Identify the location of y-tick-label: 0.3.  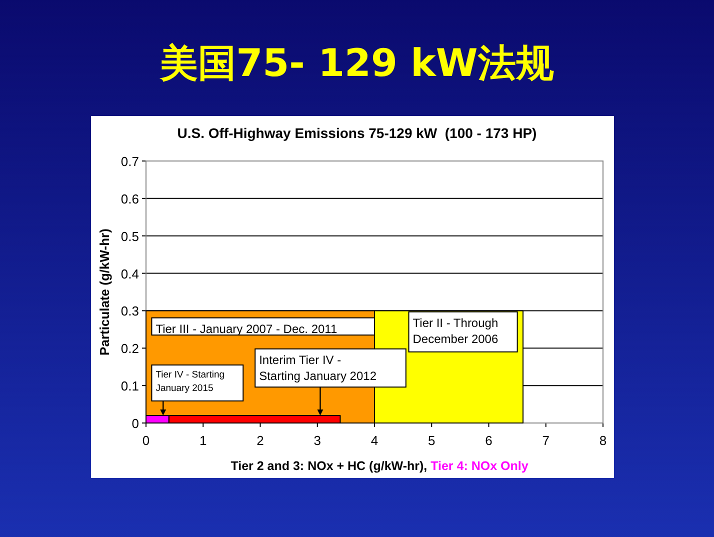
(129, 311).